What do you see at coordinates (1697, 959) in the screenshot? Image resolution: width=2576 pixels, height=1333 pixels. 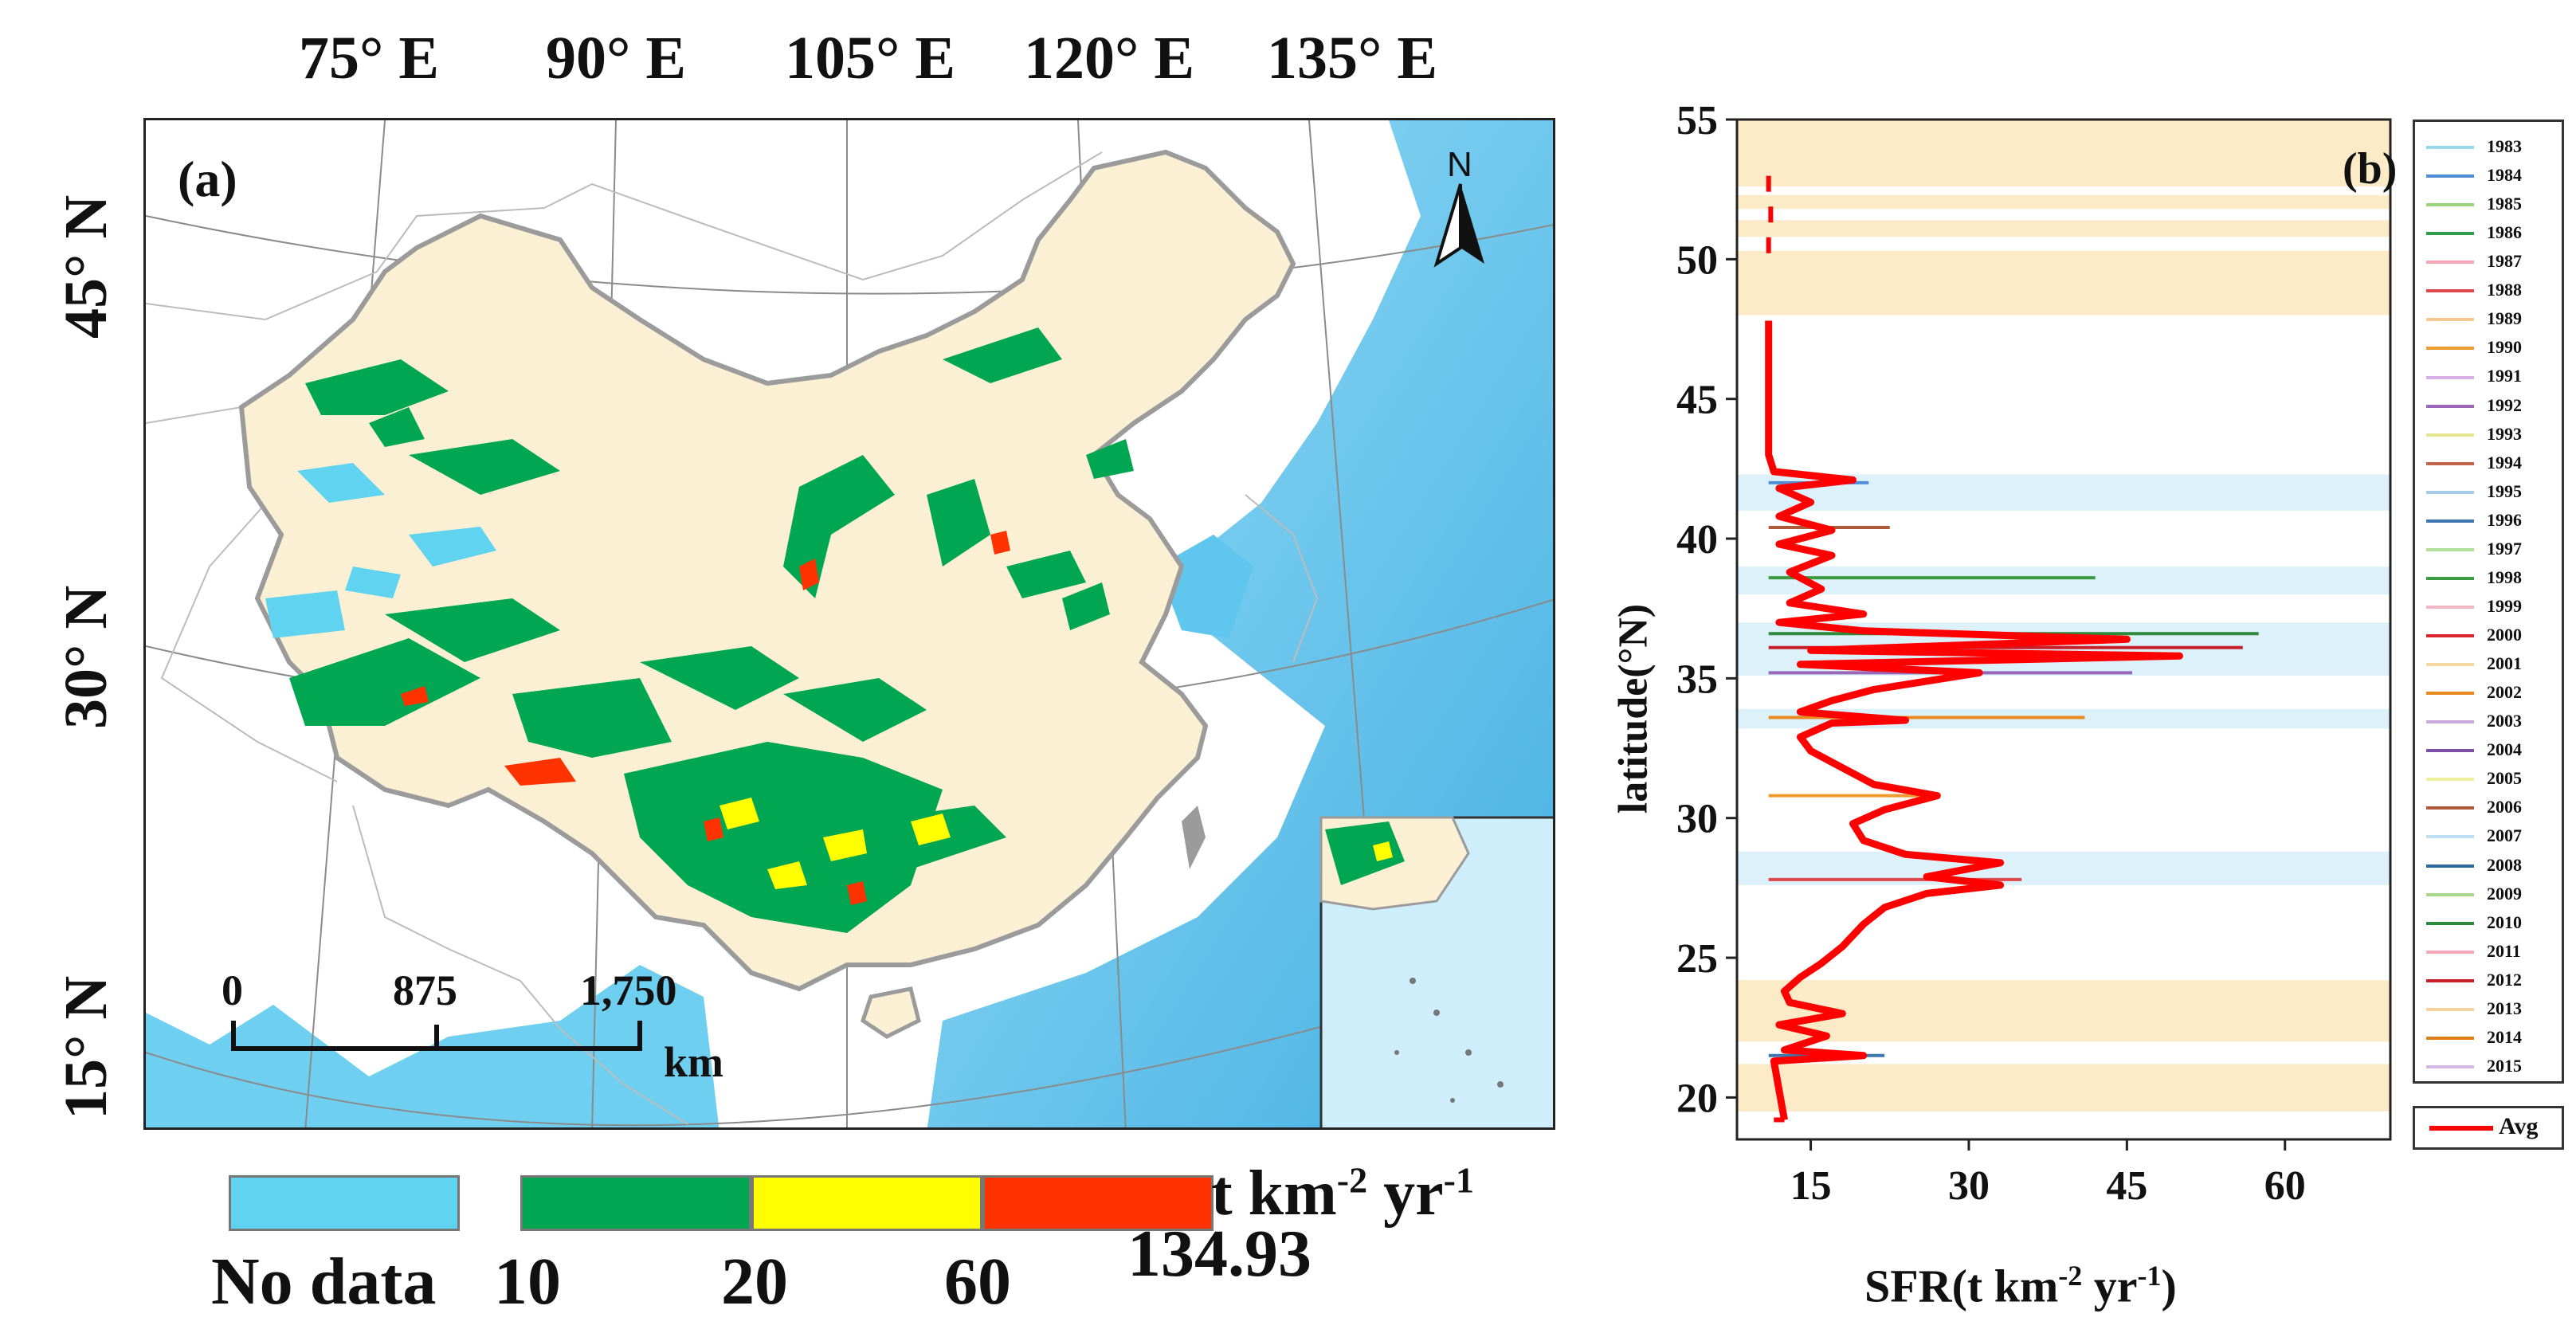 I see `y-tick-label-25: 25` at bounding box center [1697, 959].